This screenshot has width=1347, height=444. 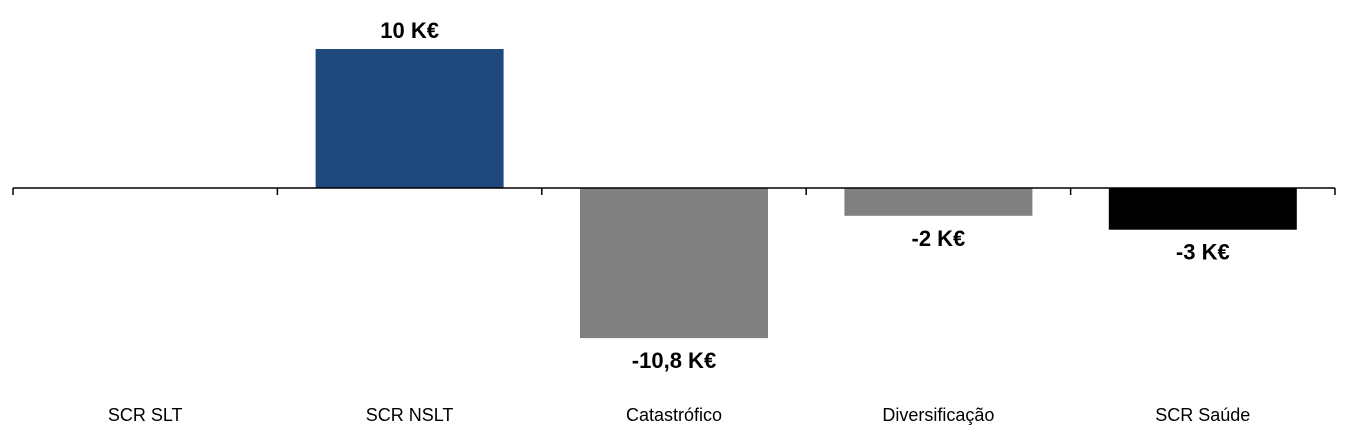 What do you see at coordinates (1203, 252) in the screenshot?
I see `data-label-scr-saude: -3 K€` at bounding box center [1203, 252].